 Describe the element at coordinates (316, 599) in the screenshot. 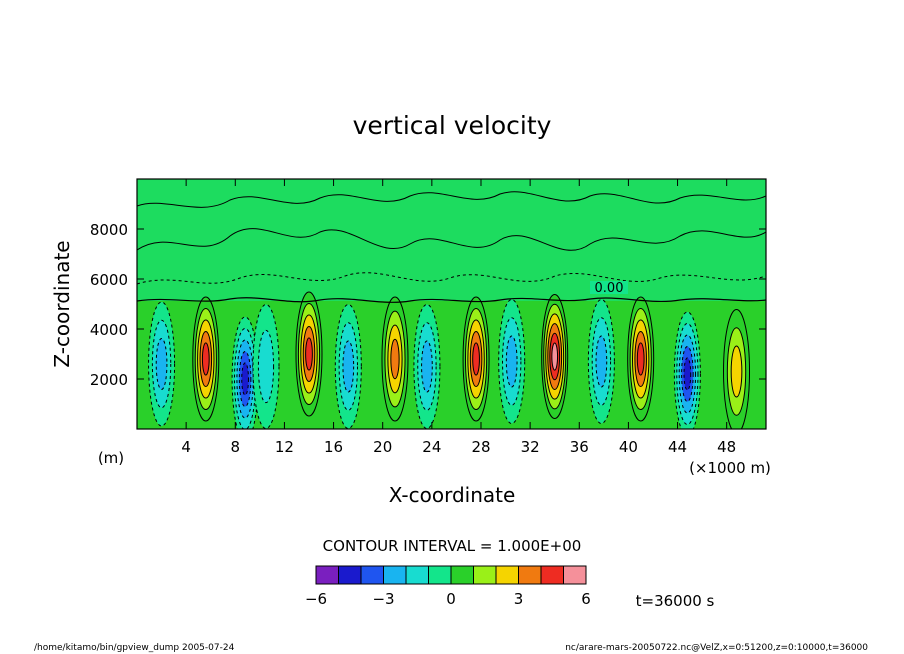

I see `colorbar-tick-label: −6` at that location.